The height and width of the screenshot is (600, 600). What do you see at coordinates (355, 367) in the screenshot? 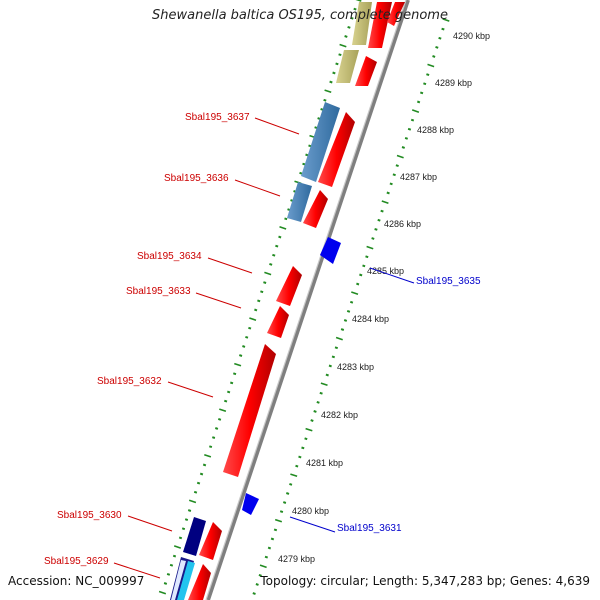
I see `tick-label-4283: 4283 kbp` at bounding box center [355, 367].